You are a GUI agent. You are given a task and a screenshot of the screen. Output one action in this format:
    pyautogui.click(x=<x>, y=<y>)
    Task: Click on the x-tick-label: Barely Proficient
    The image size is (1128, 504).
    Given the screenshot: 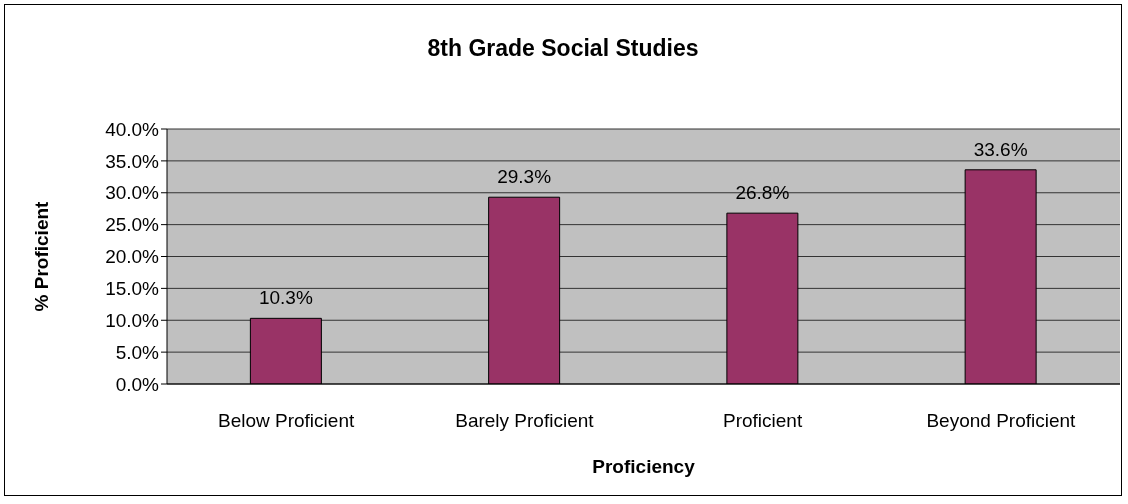 What is the action you would take?
    pyautogui.click(x=525, y=421)
    